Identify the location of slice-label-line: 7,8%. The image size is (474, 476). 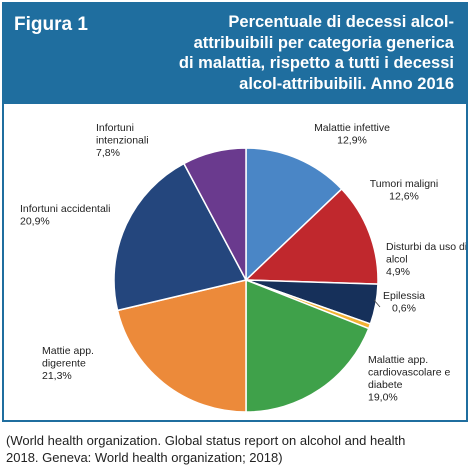
(108, 153).